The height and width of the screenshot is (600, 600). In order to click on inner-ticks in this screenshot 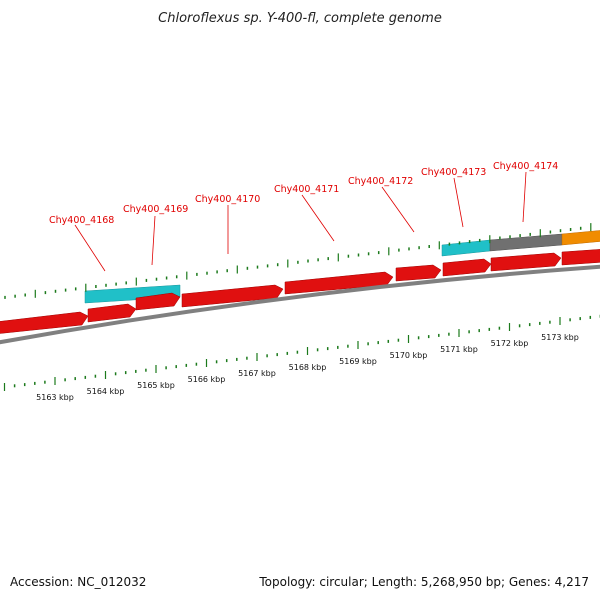, I will do `click(301, 352)`.